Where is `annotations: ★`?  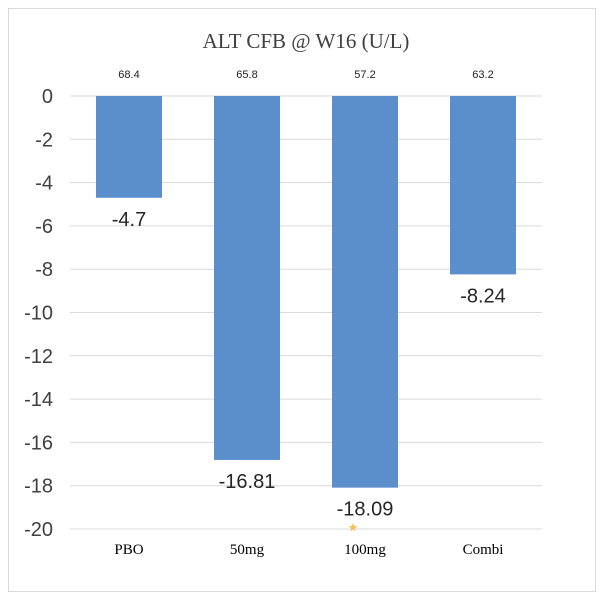 annotations: ★ is located at coordinates (353, 528).